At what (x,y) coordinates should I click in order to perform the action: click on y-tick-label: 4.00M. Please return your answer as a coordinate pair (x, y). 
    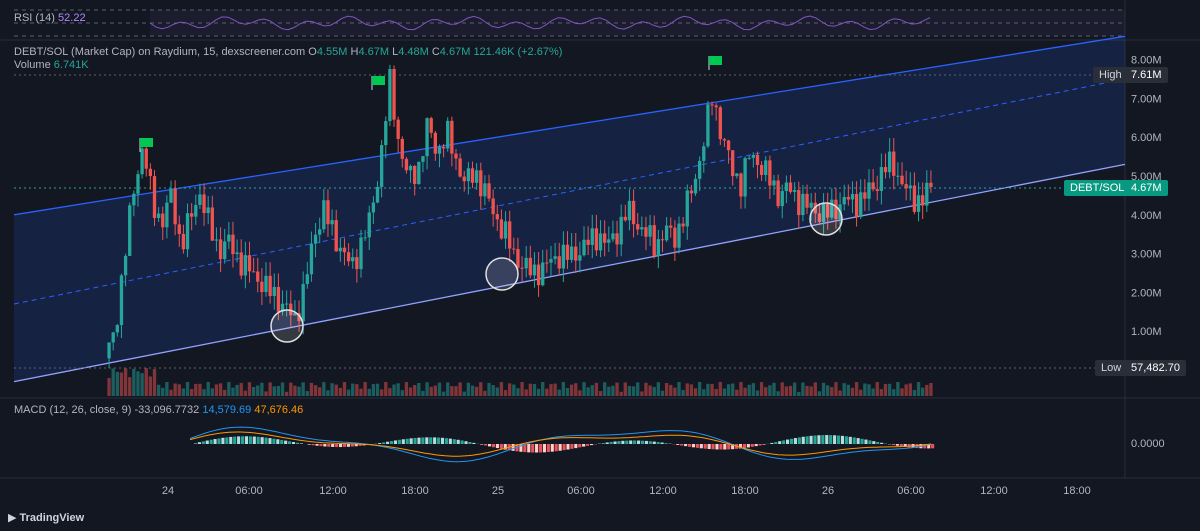
    Looking at the image, I should click on (1146, 216).